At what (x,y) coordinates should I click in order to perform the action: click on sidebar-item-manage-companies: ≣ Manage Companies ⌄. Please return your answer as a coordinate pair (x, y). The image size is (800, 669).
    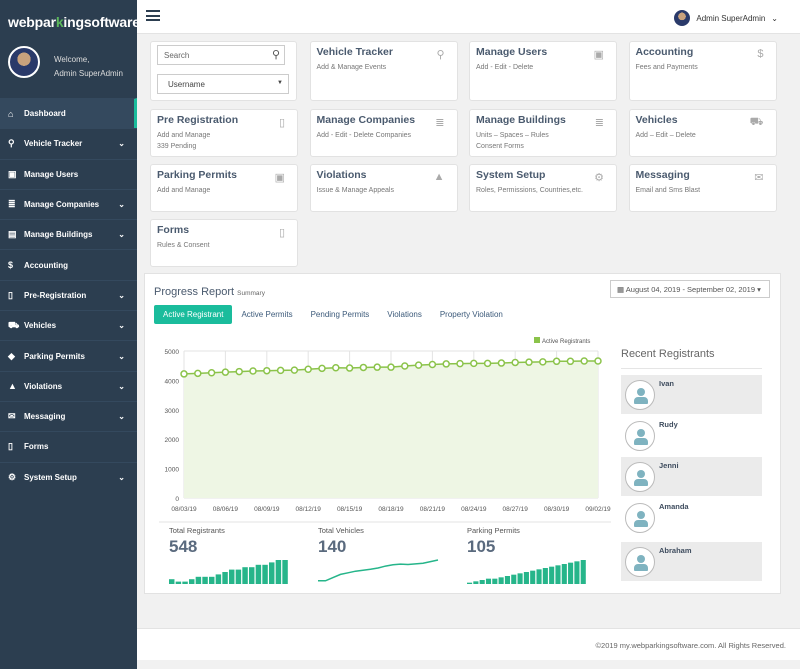
    Looking at the image, I should click on (68, 203).